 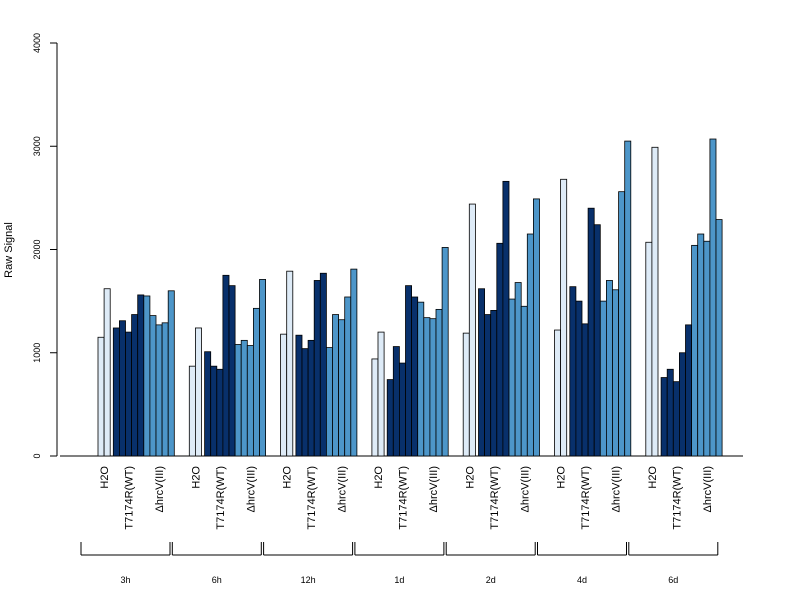 What do you see at coordinates (37, 146) in the screenshot?
I see `y-tick-label: 3000` at bounding box center [37, 146].